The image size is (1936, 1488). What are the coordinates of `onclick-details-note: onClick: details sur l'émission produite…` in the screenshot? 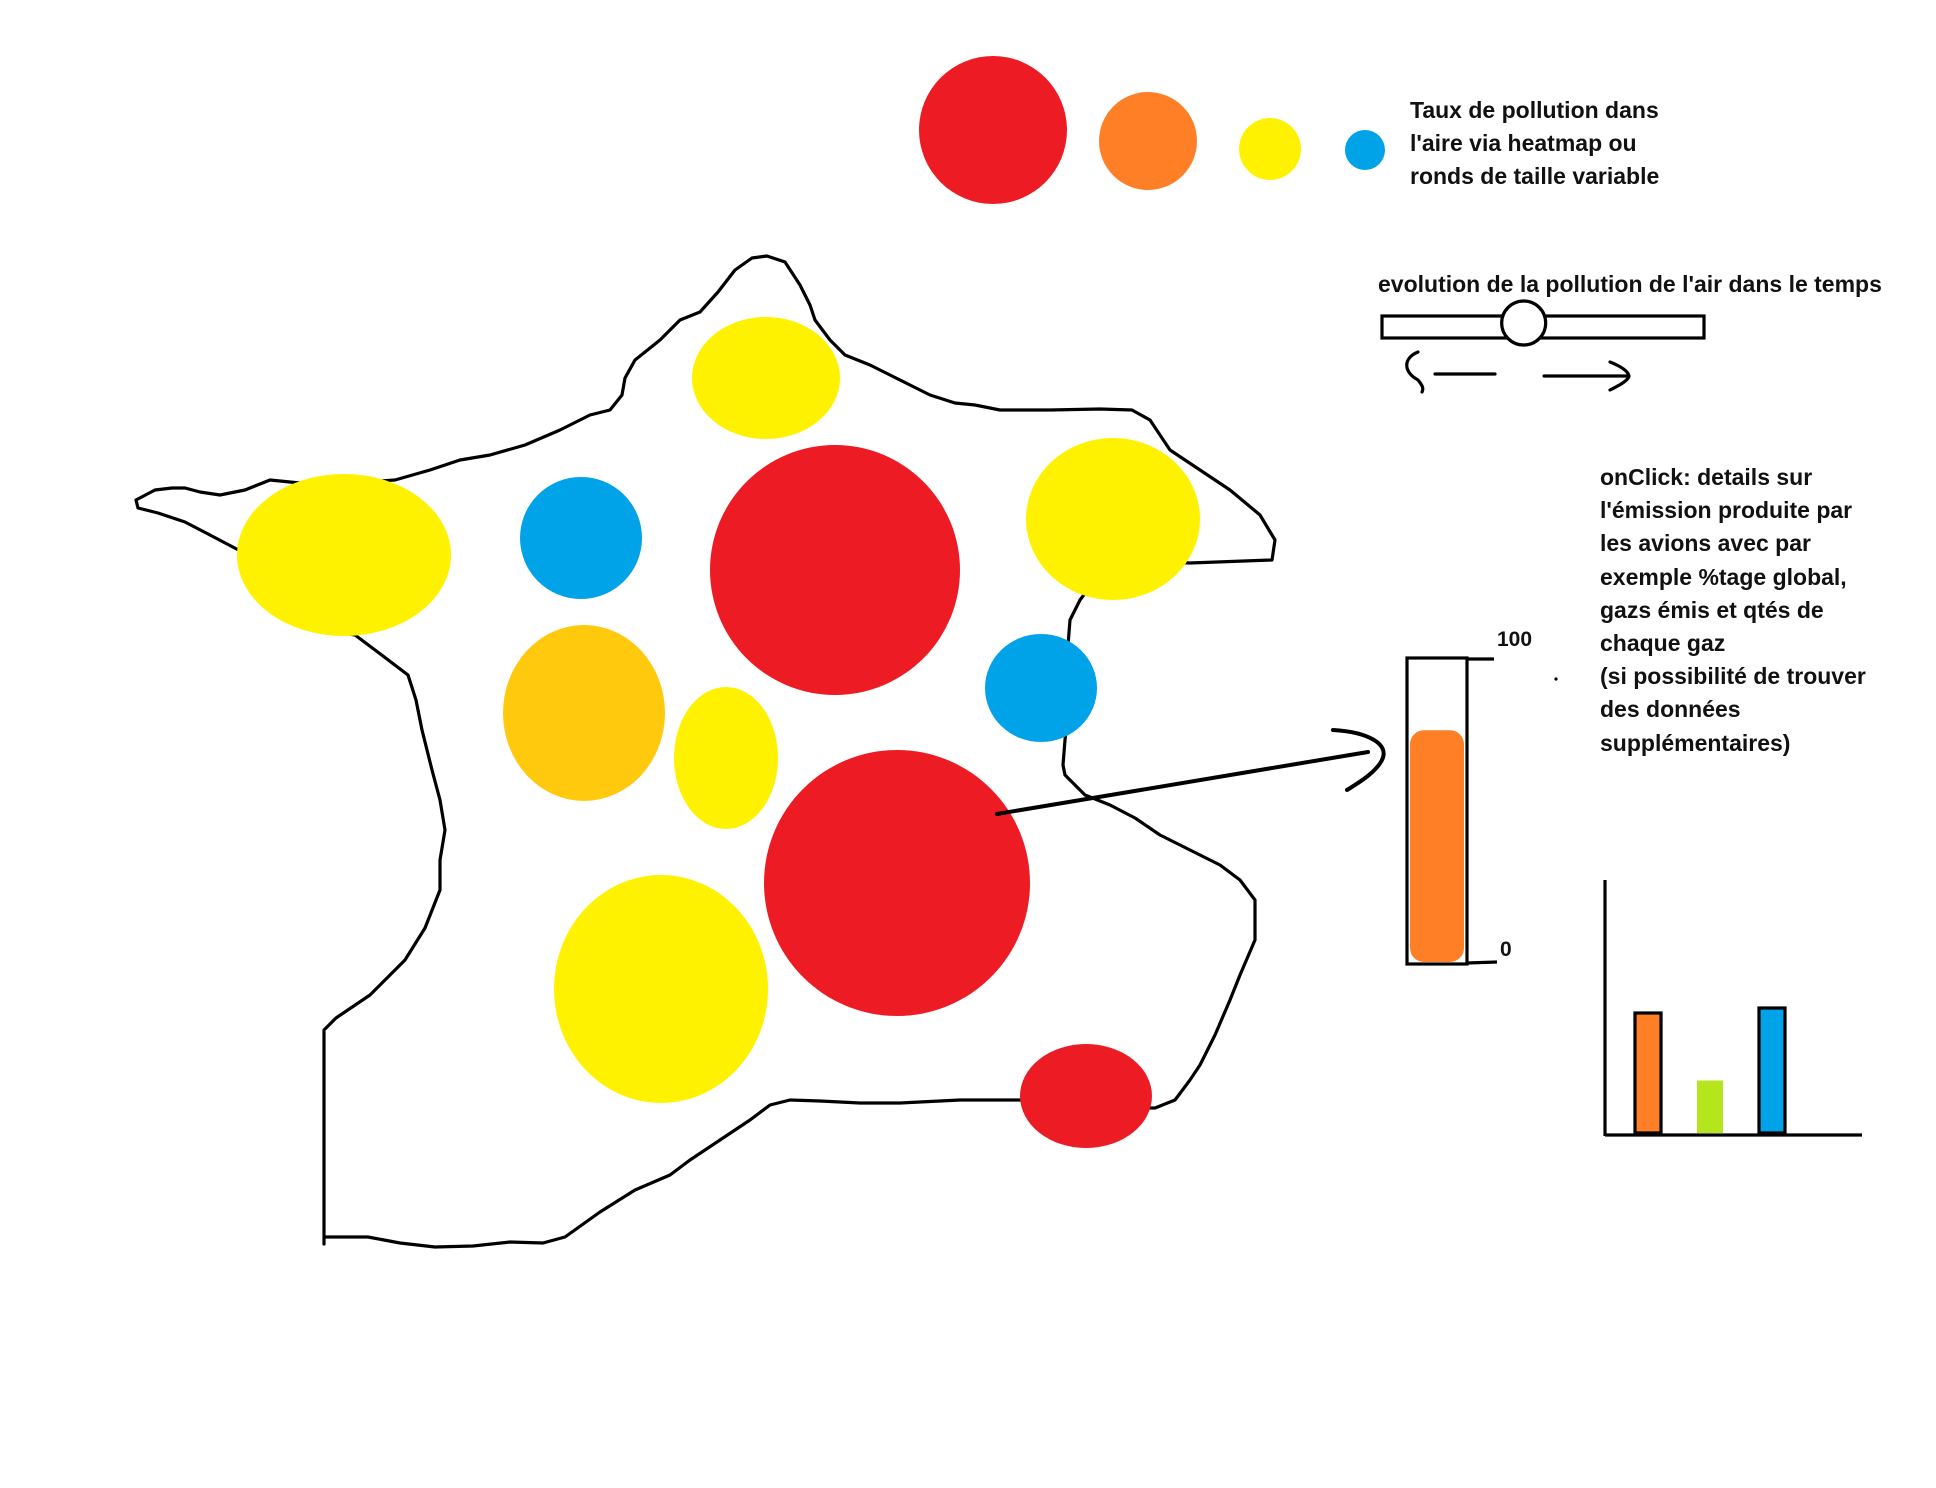 It's located at (1733, 610).